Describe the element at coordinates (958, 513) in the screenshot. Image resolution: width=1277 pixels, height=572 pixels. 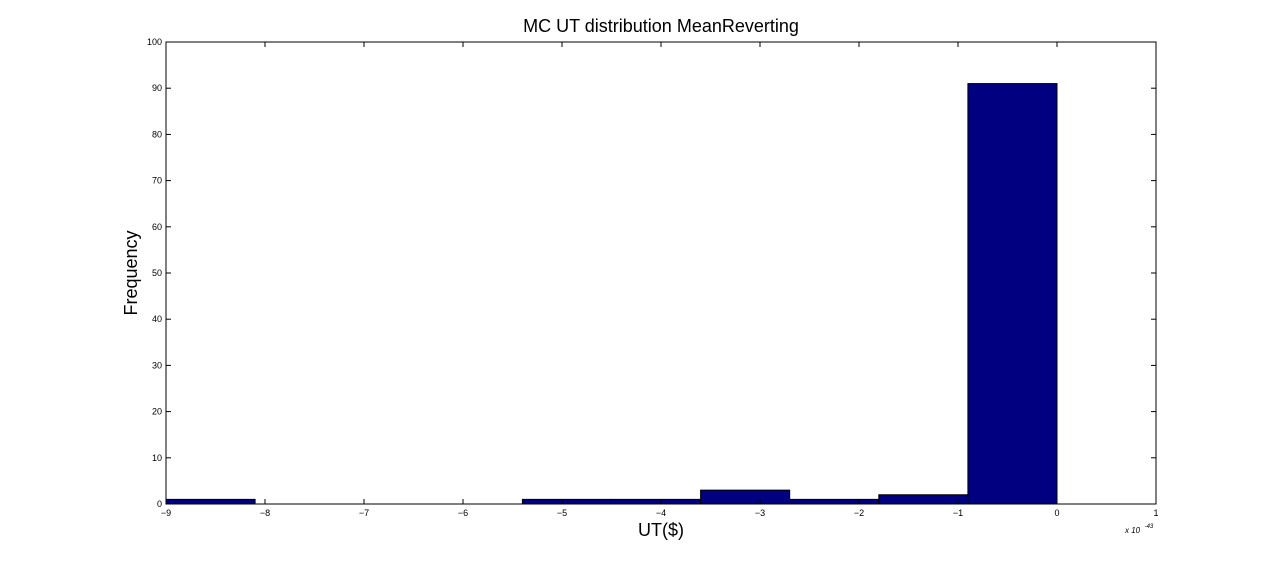
I see `x-tick-label: −1` at that location.